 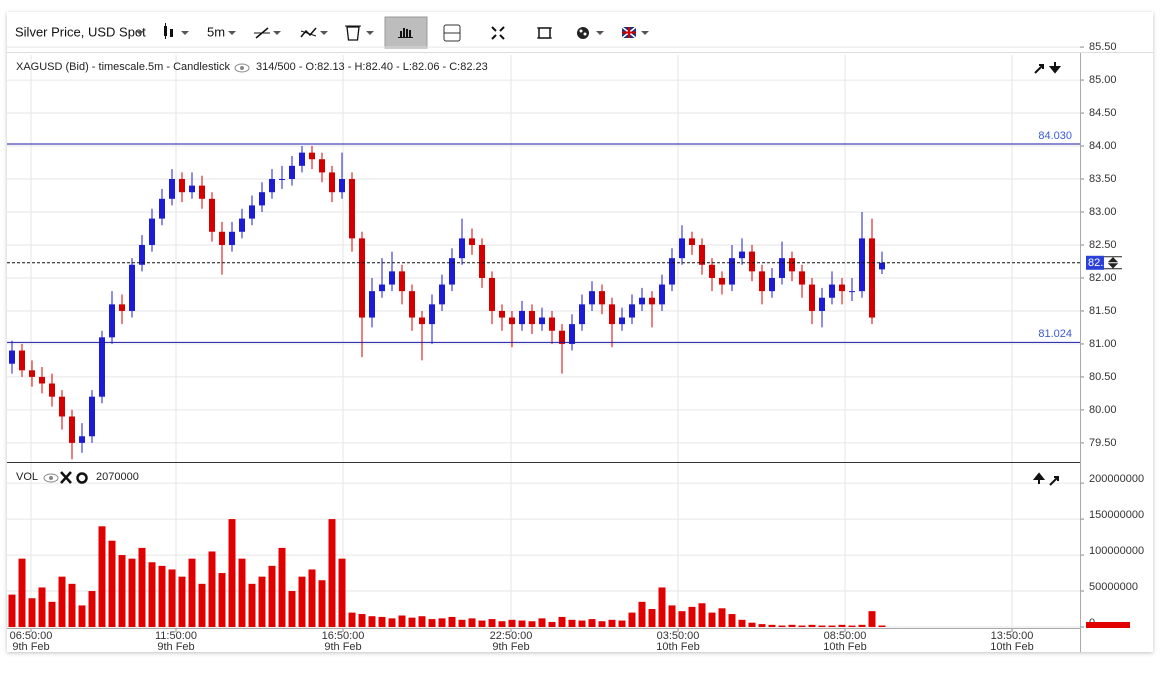 I want to click on y-tick-label: 84.50, so click(x=1103, y=113).